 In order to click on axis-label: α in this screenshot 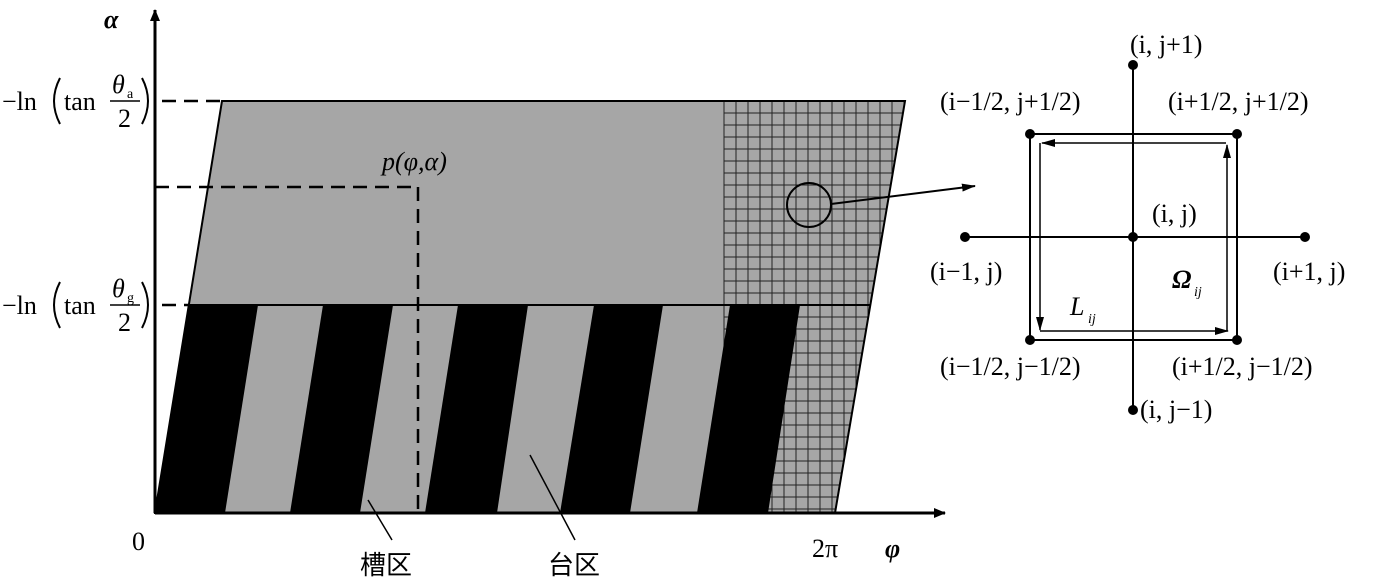, I will do `click(111, 19)`.